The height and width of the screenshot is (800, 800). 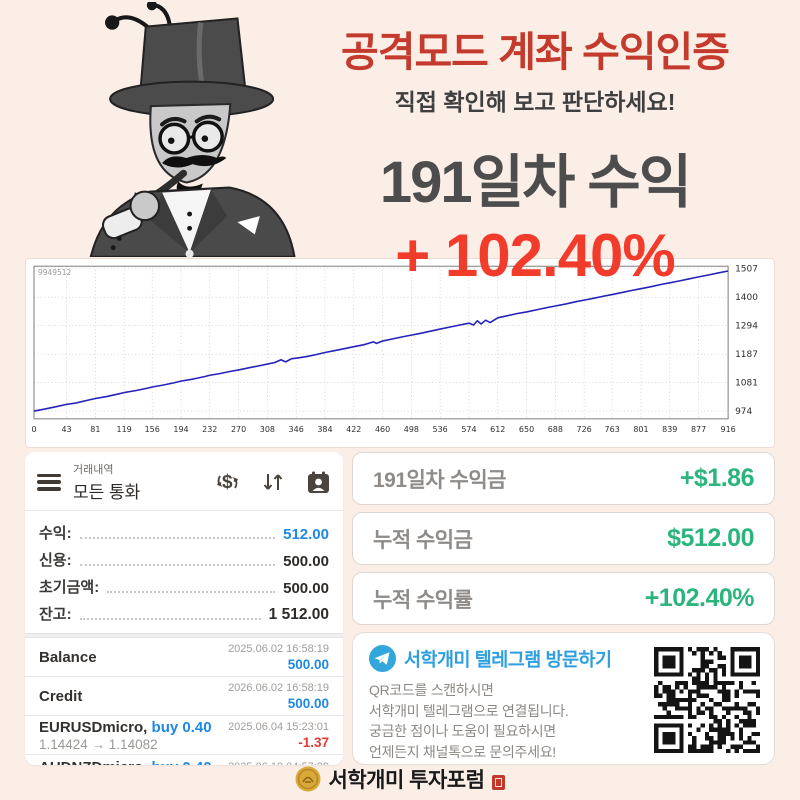 What do you see at coordinates (191, 137) in the screenshot?
I see `glasses-icon` at bounding box center [191, 137].